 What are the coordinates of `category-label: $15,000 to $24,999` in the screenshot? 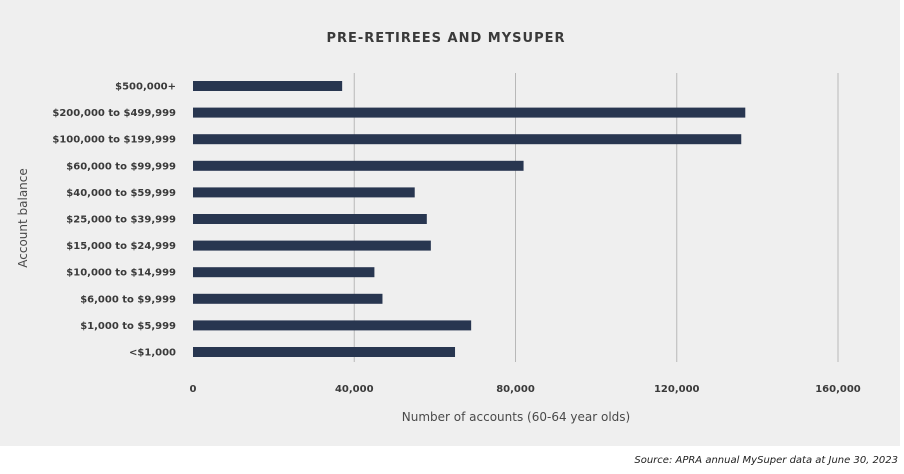 It's located at (121, 246).